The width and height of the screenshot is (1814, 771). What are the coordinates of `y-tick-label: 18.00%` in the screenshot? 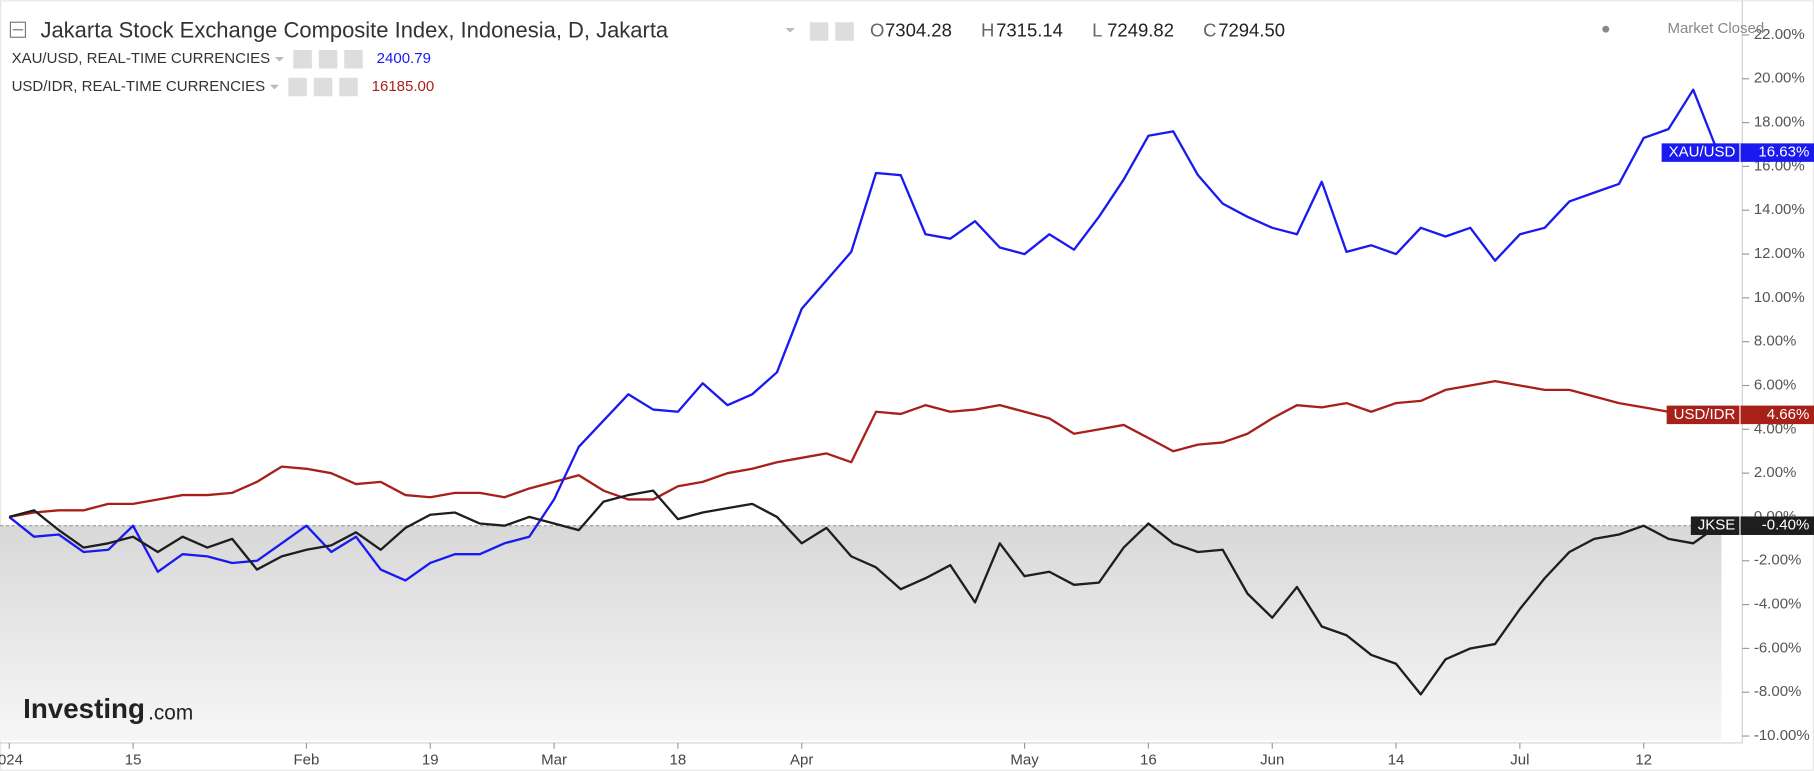 It's located at (1779, 122).